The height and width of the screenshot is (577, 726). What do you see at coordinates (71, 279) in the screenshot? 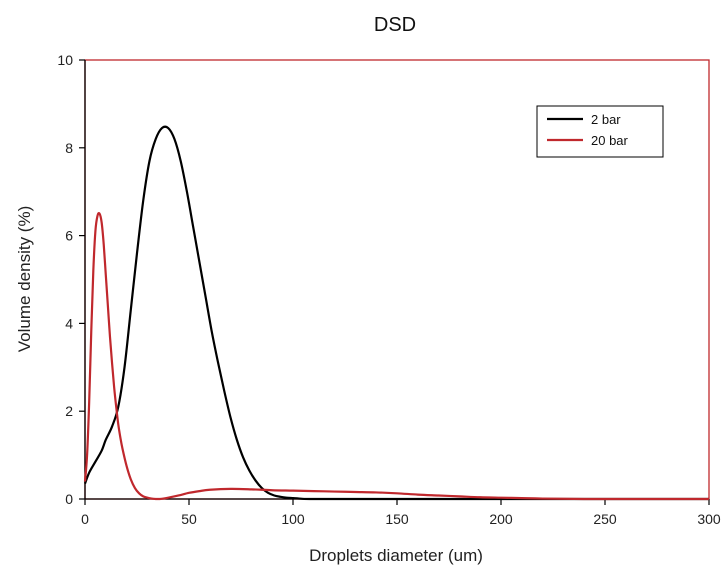
I see `y-ticks: 0 2 4 6 8 10` at bounding box center [71, 279].